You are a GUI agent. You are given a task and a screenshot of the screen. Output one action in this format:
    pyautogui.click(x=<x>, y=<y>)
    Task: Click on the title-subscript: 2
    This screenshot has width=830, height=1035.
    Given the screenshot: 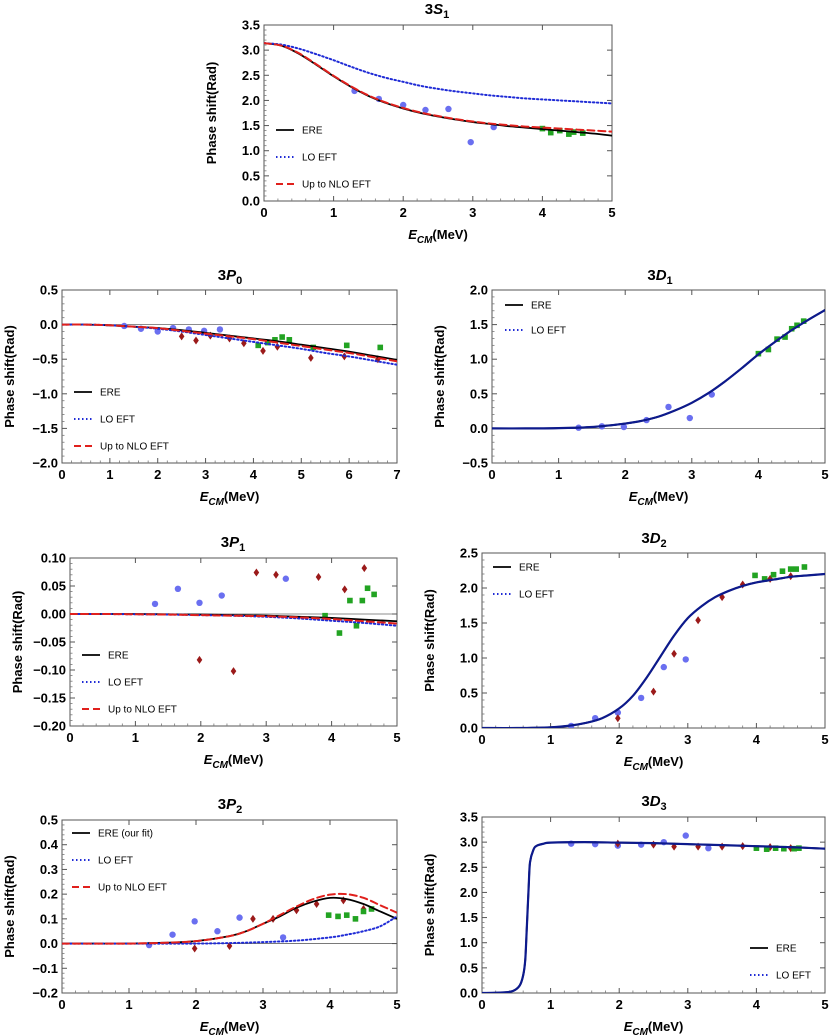 What is the action you would take?
    pyautogui.click(x=239, y=810)
    